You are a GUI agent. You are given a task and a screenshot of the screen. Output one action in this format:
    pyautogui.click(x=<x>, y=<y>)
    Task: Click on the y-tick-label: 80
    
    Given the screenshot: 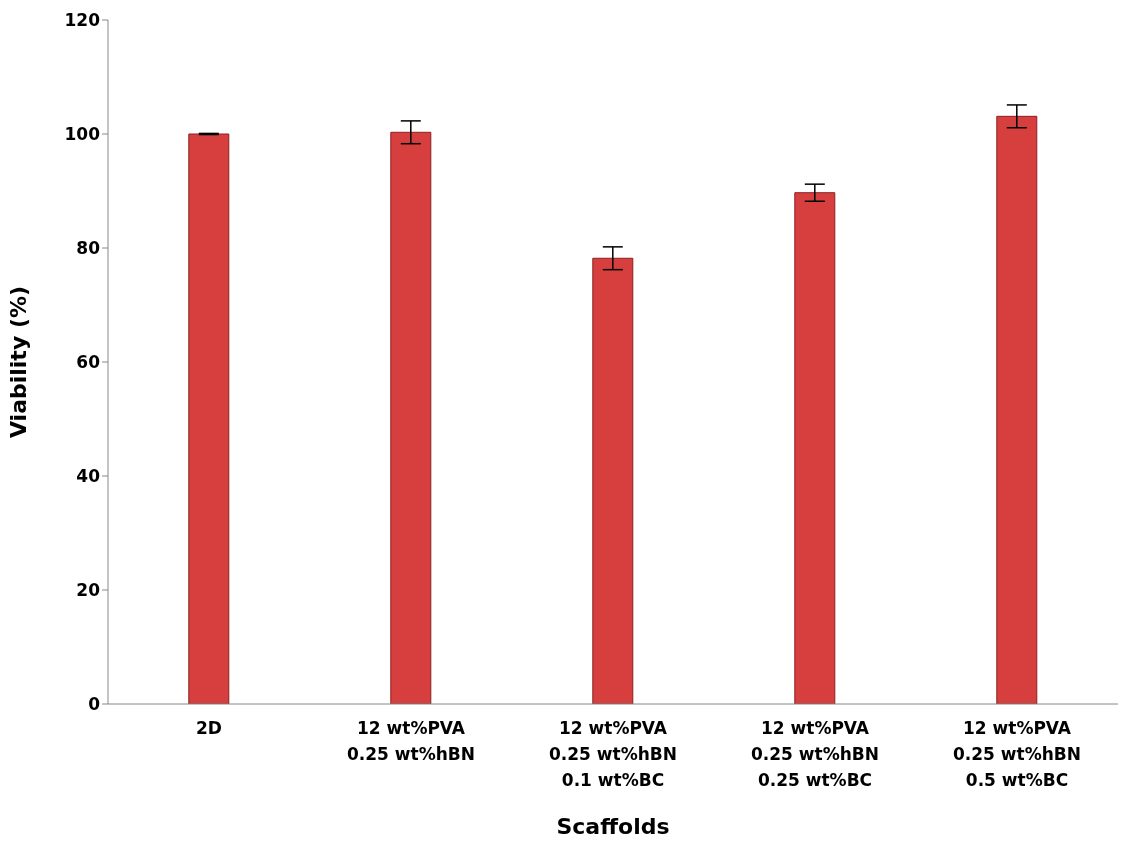 What is the action you would take?
    pyautogui.click(x=88, y=248)
    